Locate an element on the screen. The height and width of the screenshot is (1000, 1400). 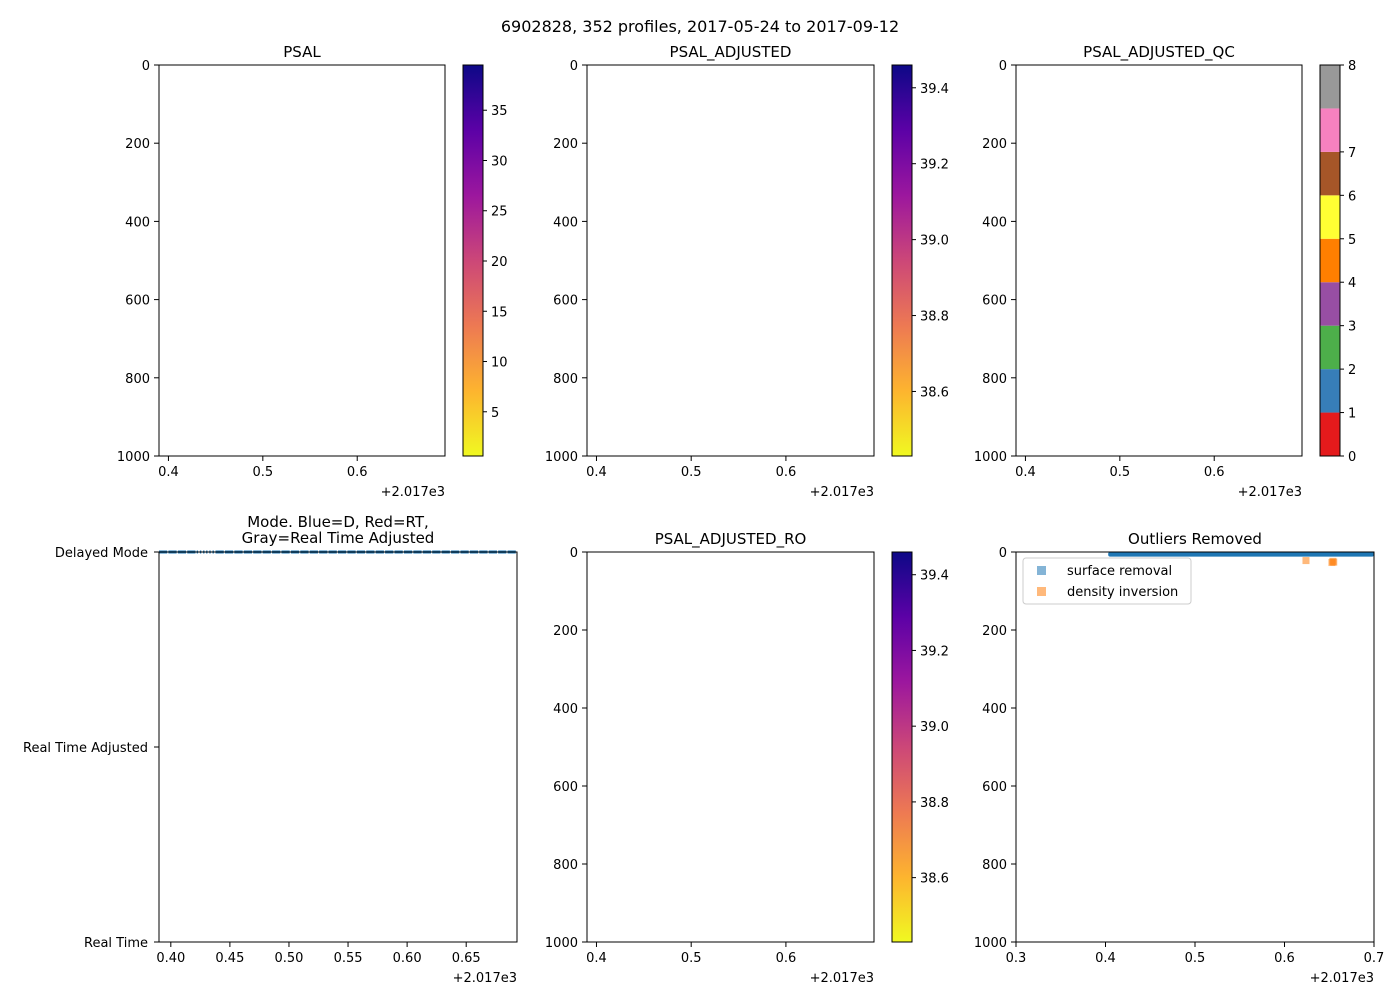
colorbar-tick-label: 0 is located at coordinates (1352, 457).